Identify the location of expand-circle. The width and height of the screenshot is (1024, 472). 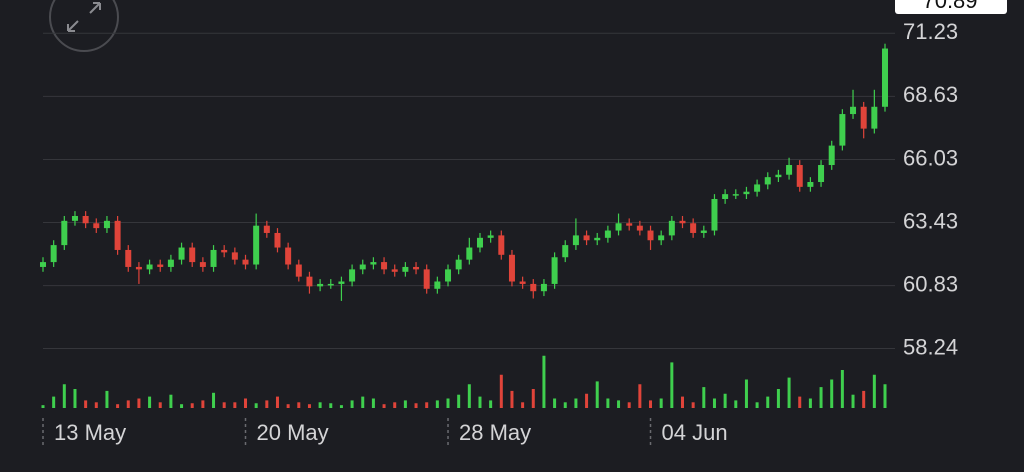
(84, 26).